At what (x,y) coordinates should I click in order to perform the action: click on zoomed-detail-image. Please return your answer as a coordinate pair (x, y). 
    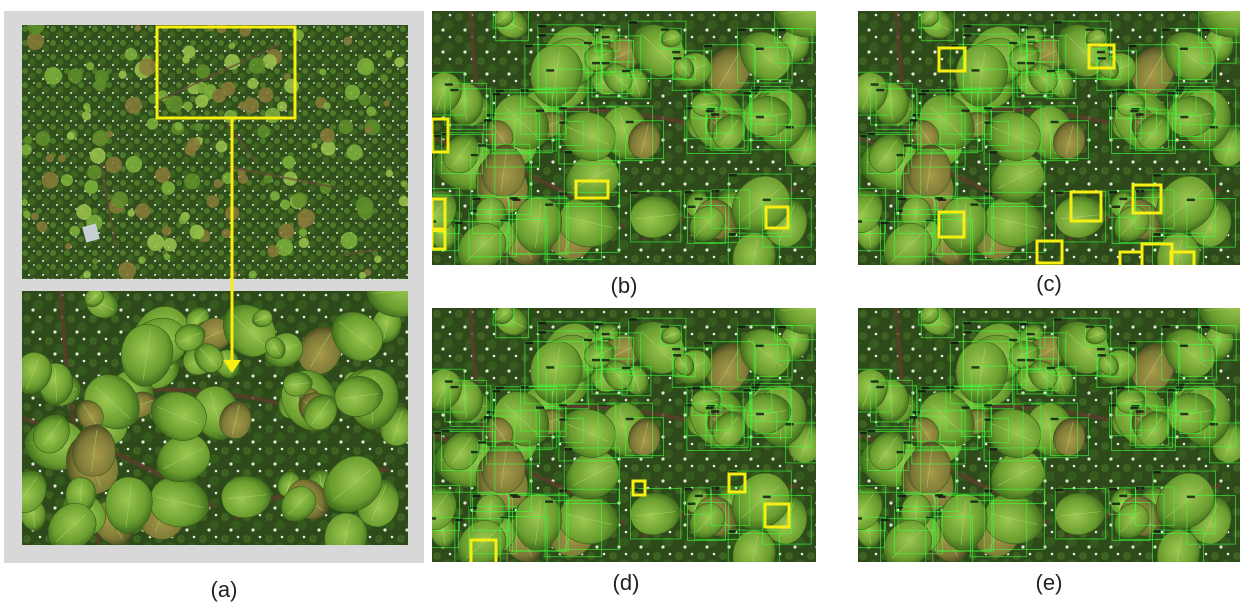
    Looking at the image, I should click on (215, 418).